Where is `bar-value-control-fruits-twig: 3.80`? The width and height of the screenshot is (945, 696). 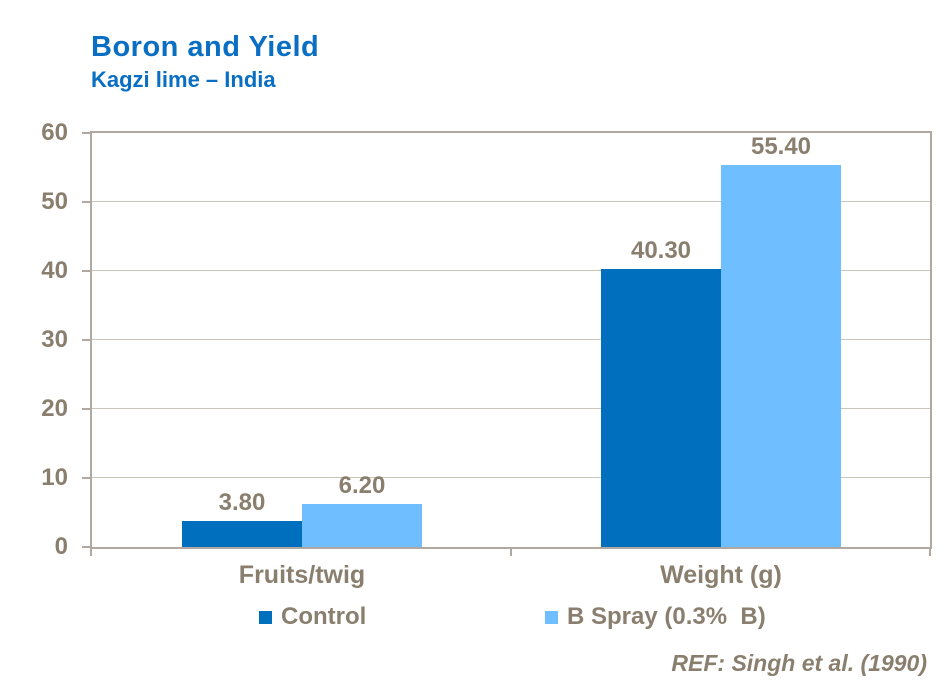 bar-value-control-fruits-twig: 3.80 is located at coordinates (242, 502).